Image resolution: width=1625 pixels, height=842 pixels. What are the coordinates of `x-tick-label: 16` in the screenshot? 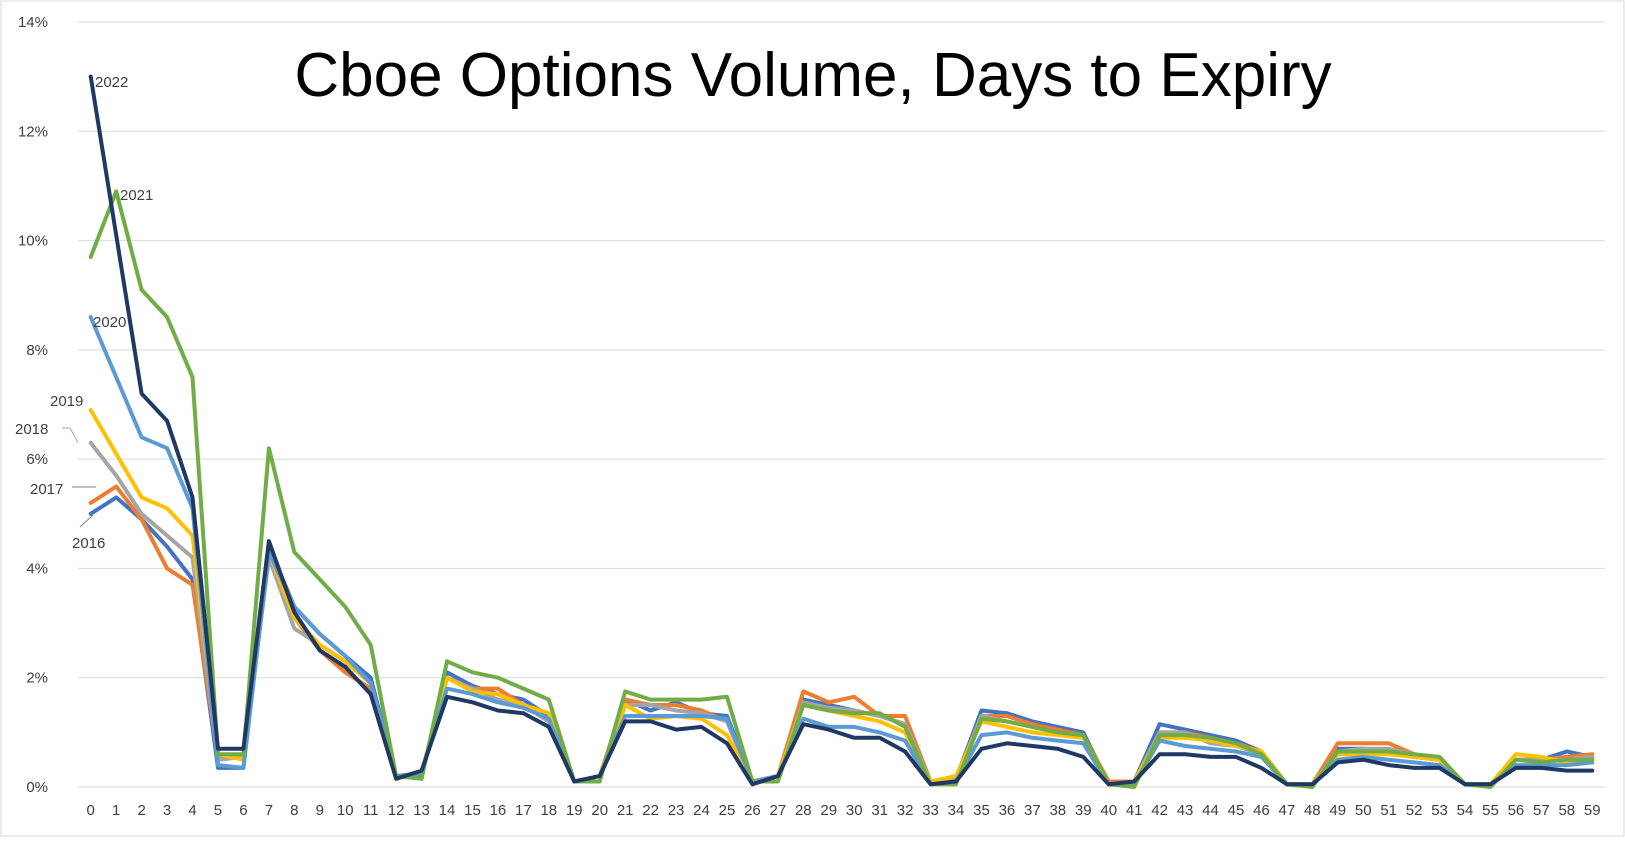 It's located at (498, 810).